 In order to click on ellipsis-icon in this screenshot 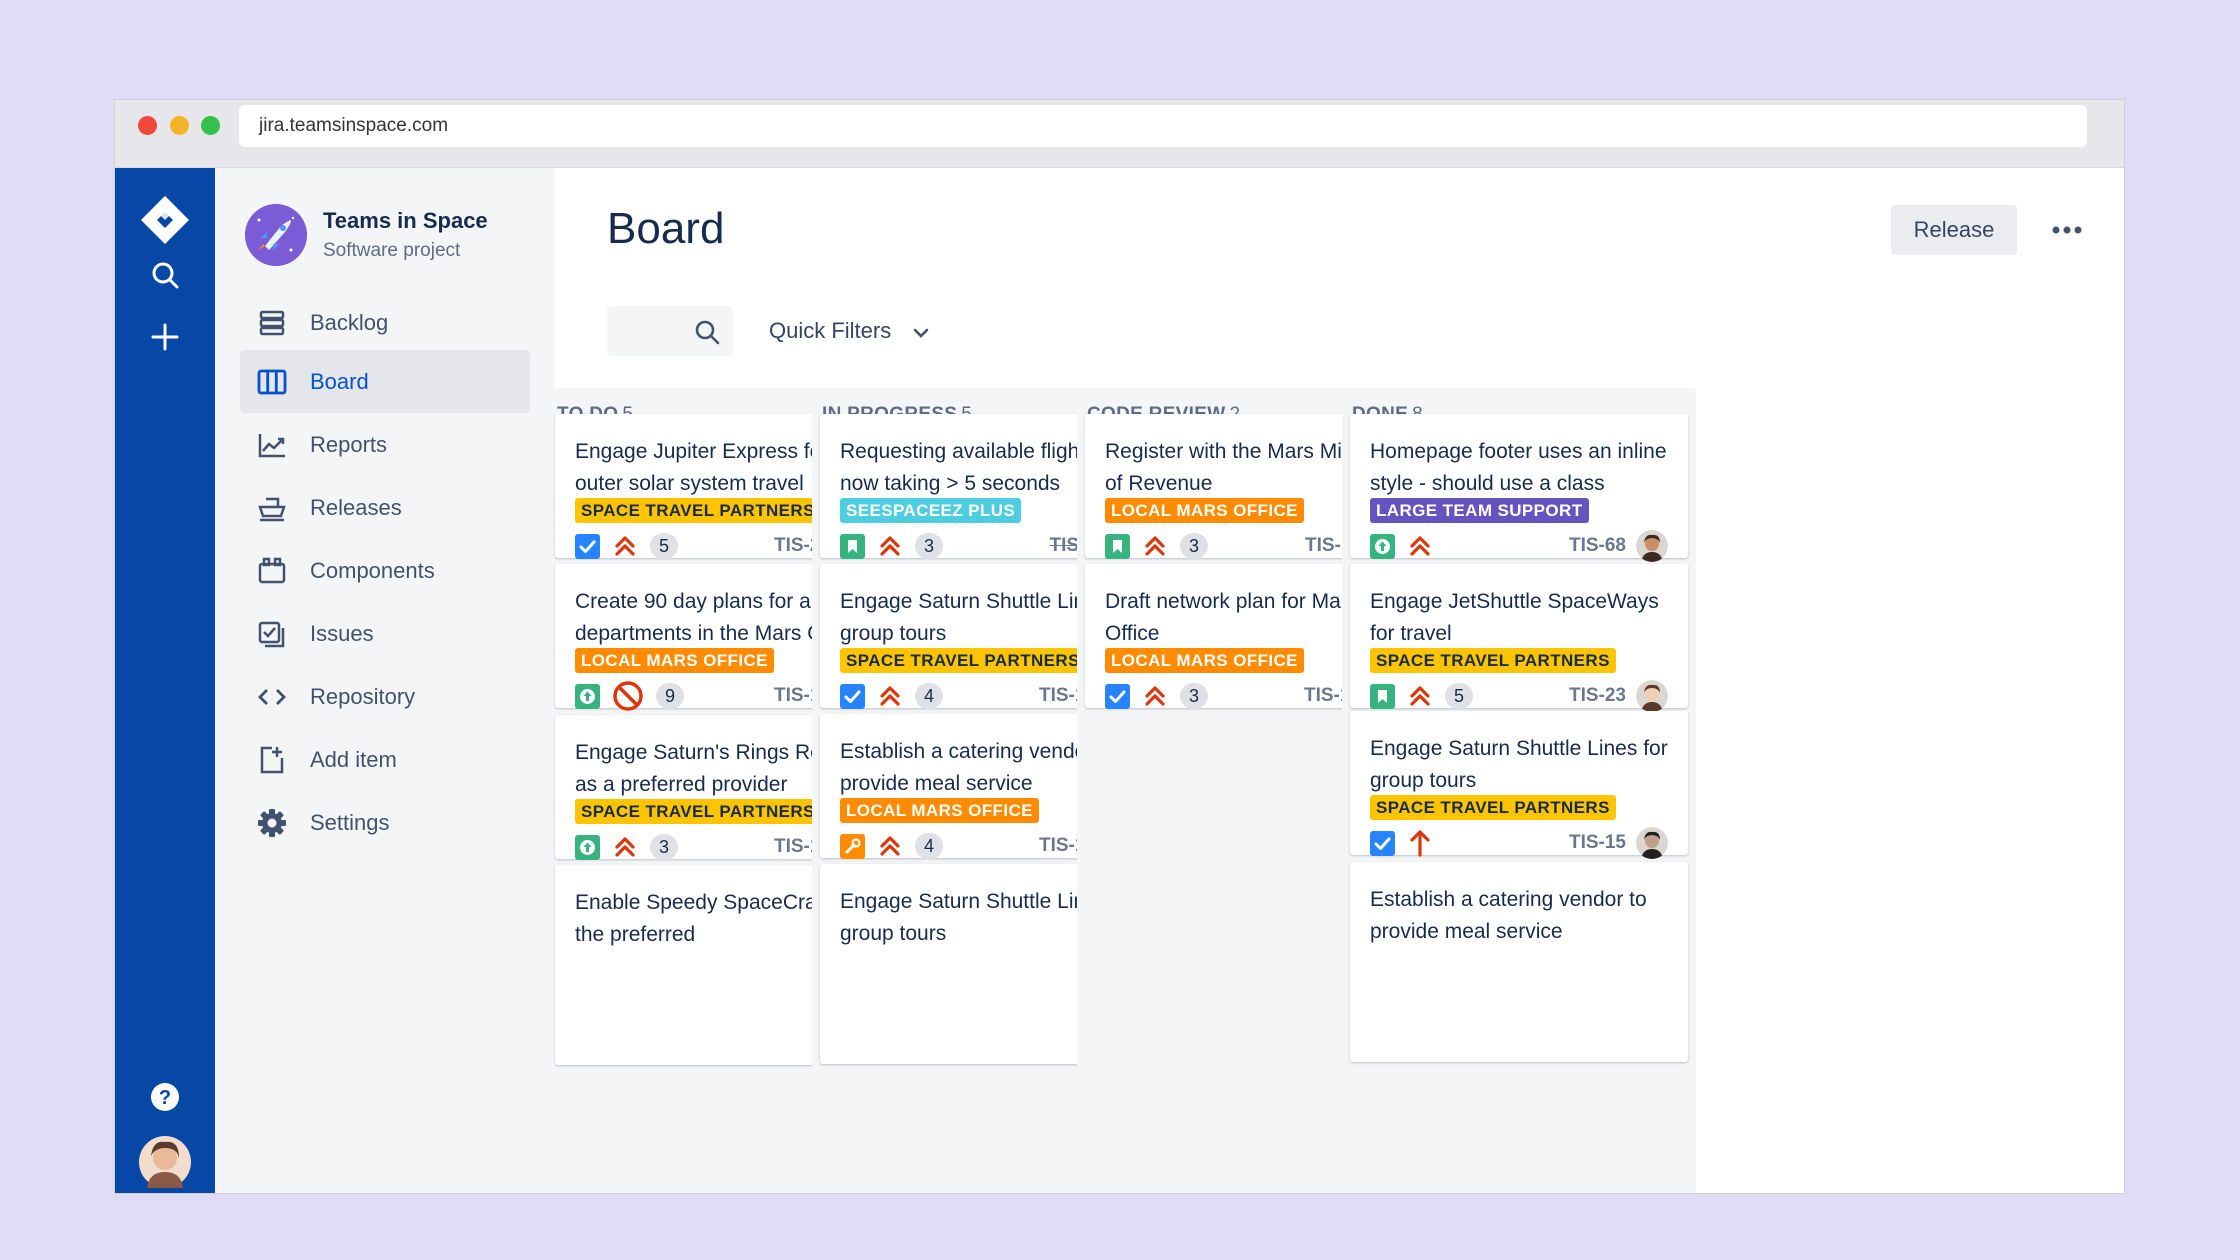, I will do `click(2067, 230)`.